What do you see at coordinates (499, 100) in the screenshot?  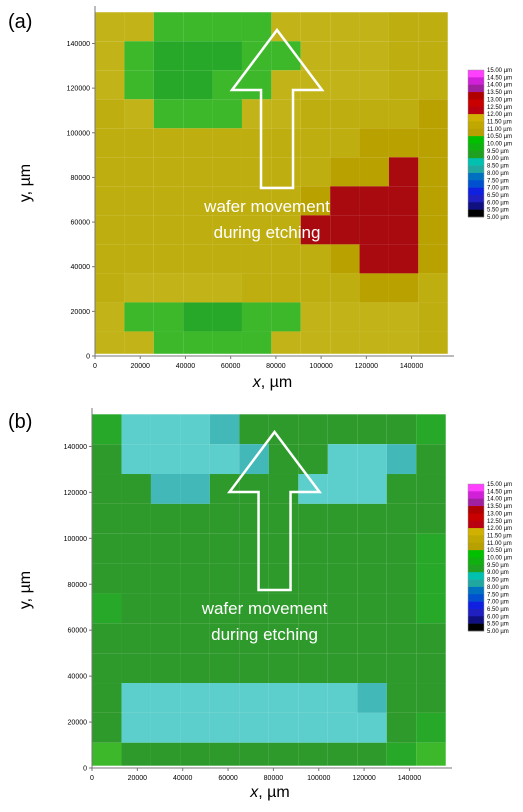 I see `colorbar-label: 13.00 µm` at bounding box center [499, 100].